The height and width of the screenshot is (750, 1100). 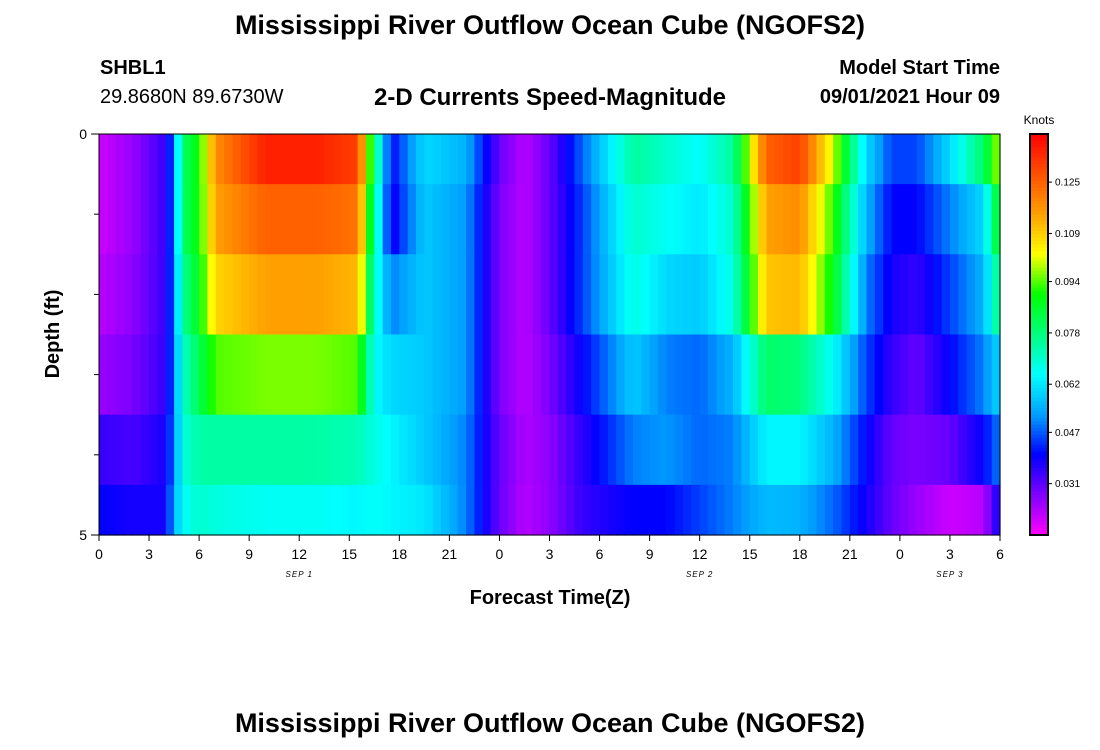 I want to click on colorbar-tick-label: 0.125, so click(x=1067, y=183).